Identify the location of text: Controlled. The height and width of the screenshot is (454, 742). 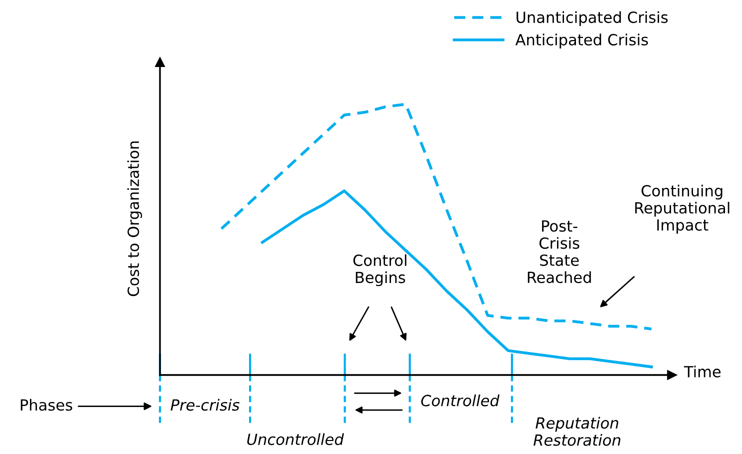
(460, 400).